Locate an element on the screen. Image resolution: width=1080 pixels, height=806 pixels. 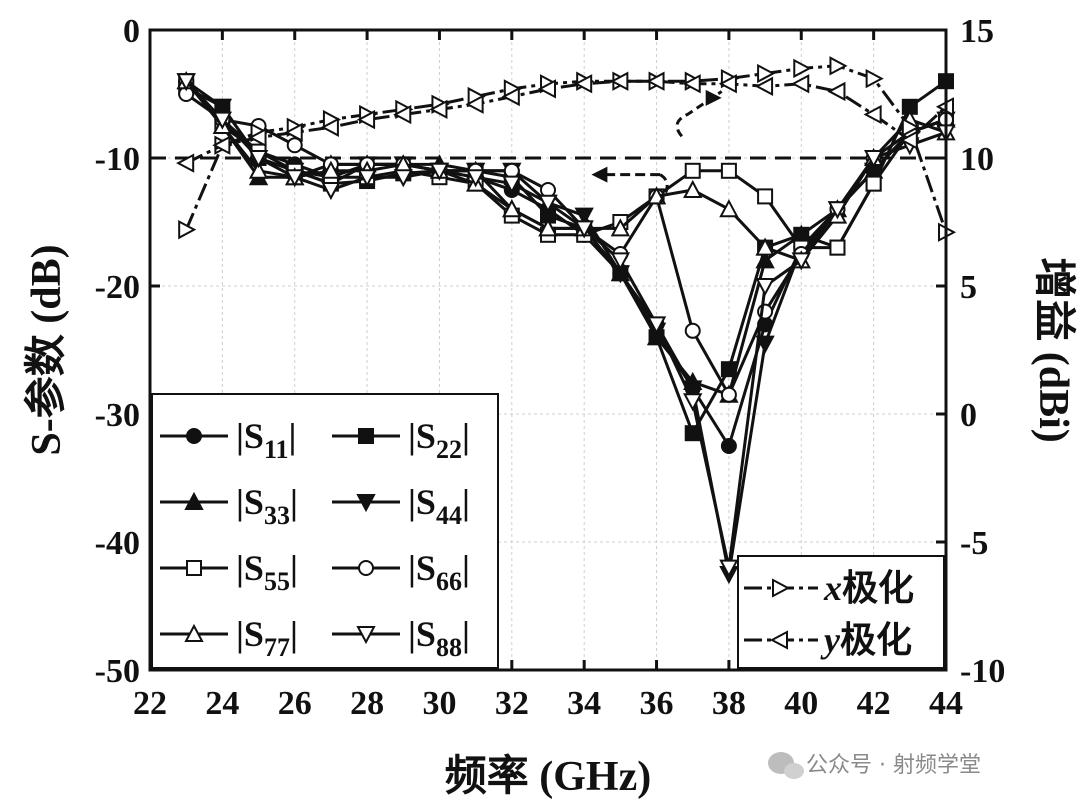
legend-label: x极化 is located at coordinates (868, 588).